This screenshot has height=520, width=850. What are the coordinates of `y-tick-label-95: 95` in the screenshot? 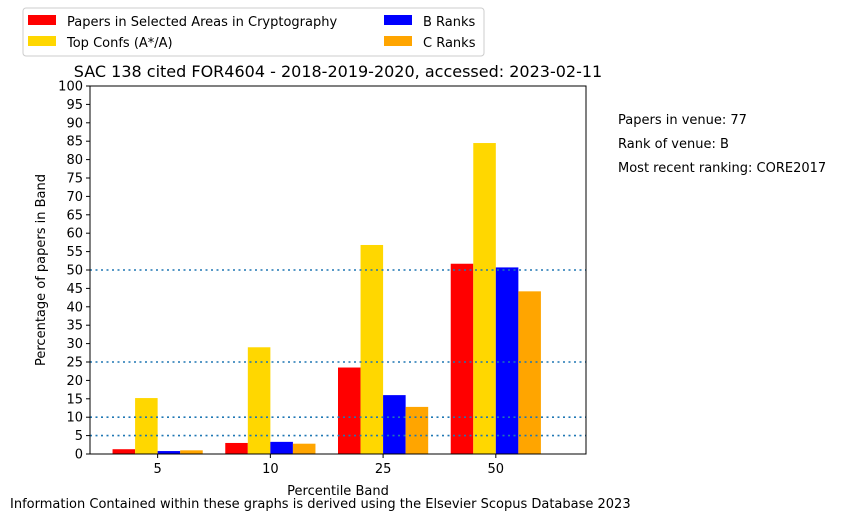 It's located at (74, 105).